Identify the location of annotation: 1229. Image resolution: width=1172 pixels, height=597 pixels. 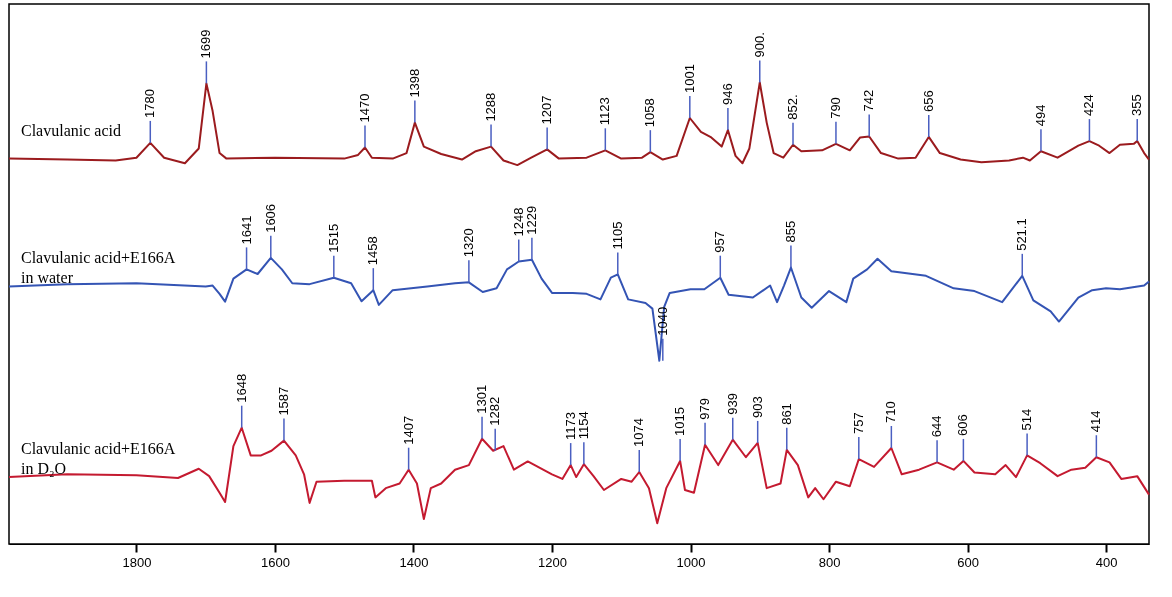
(531, 220).